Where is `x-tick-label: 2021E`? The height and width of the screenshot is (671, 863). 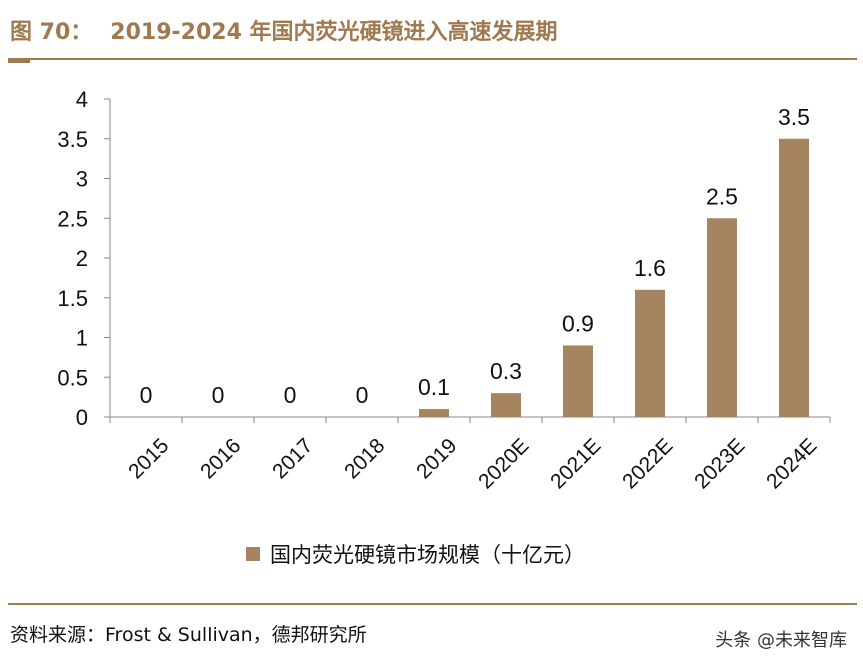 x-tick-label: 2021E is located at coordinates (575, 463).